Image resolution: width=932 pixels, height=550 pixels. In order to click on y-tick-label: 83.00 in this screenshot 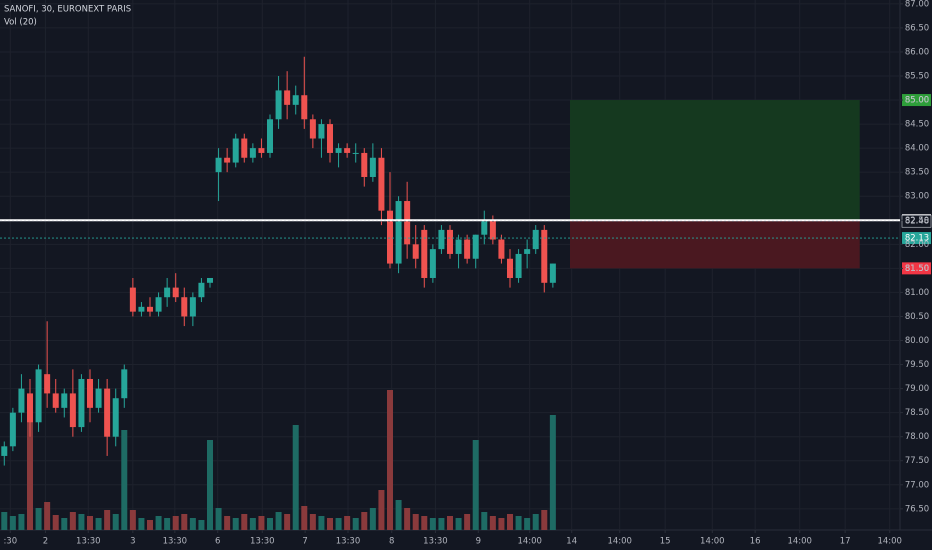, I will do `click(917, 197)`.